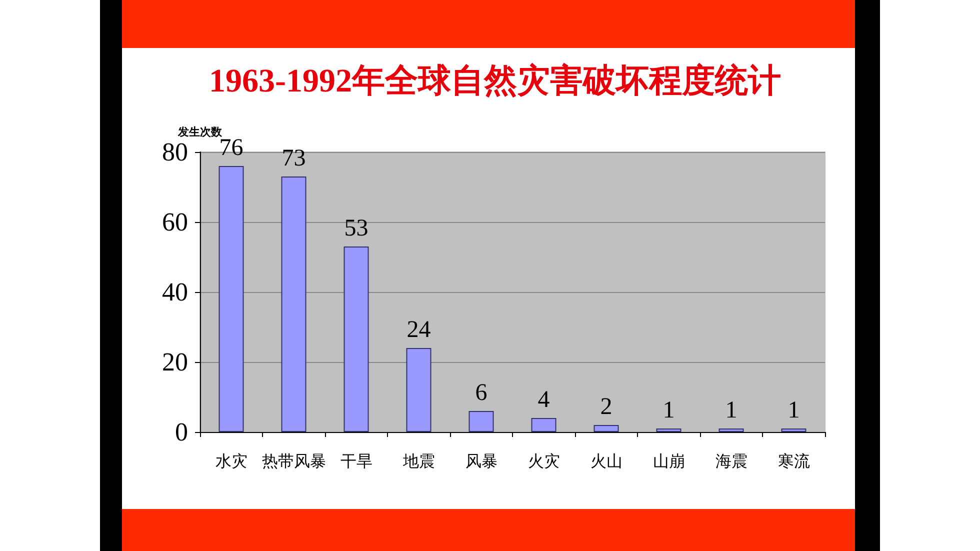 This screenshot has height=551, width=980. Describe the element at coordinates (175, 152) in the screenshot. I see `y-tick-label: 80` at that location.